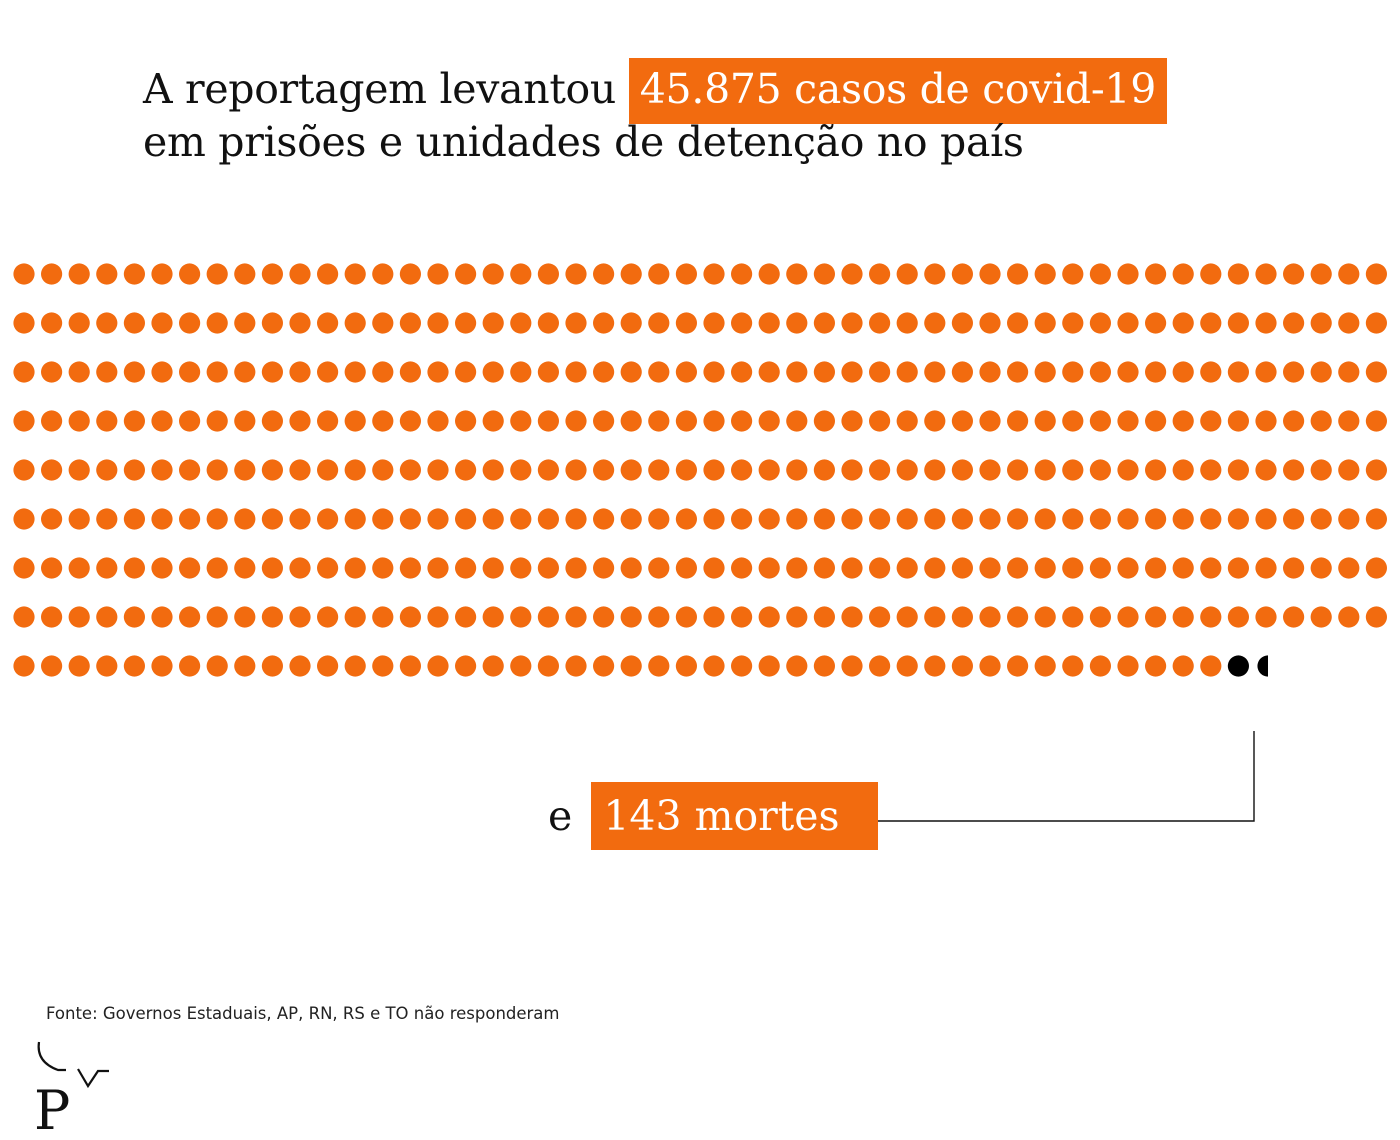 Image resolution: width=1400 pixels, height=1140 pixels. What do you see at coordinates (560, 816) in the screenshot?
I see `deaths-prefix: e` at bounding box center [560, 816].